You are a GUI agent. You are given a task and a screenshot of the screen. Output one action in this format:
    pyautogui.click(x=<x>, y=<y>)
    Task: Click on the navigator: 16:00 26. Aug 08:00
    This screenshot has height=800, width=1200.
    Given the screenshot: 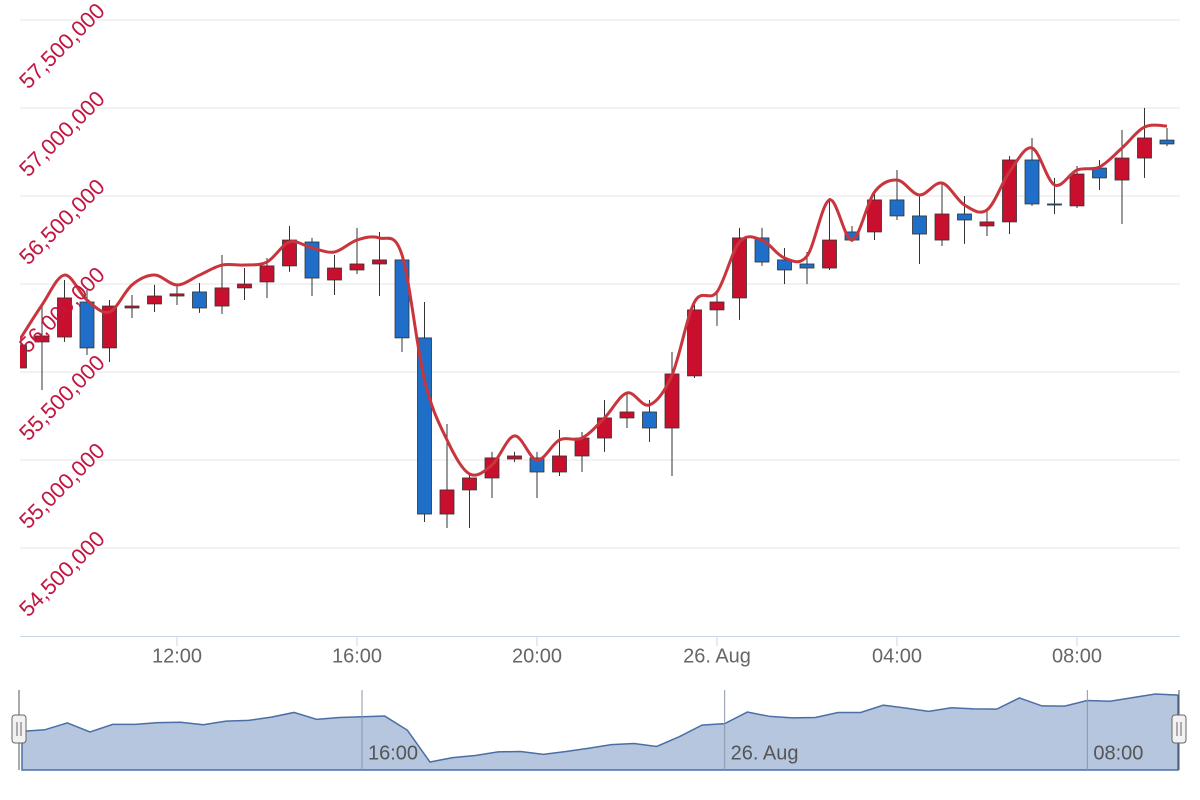 What is the action you would take?
    pyautogui.click(x=599, y=730)
    